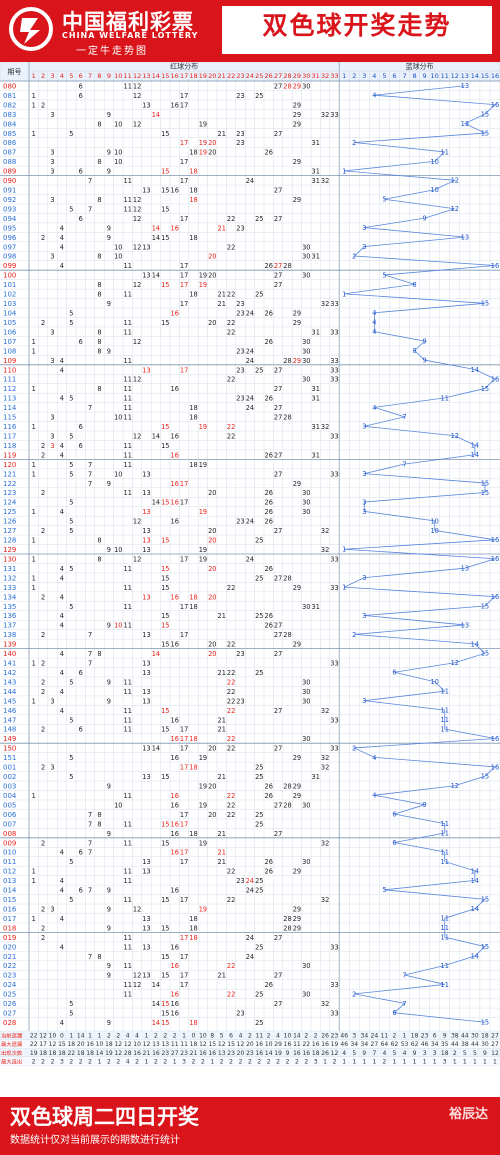 The image size is (500, 1155). What do you see at coordinates (9, 115) in the screenshot?
I see `period-label: 083` at bounding box center [9, 115].